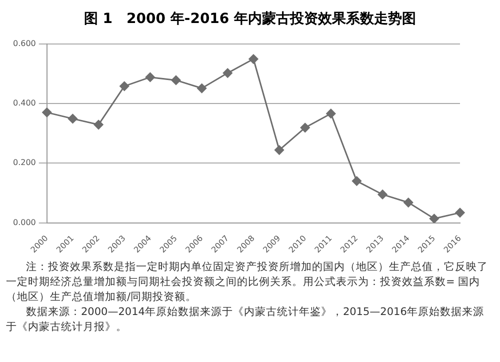 The width and height of the screenshot is (500, 362). Describe the element at coordinates (250, 19) in the screenshot. I see `chart-title: 图 1 2000 年-2016 年内蒙古投资效果系数走势图` at that location.